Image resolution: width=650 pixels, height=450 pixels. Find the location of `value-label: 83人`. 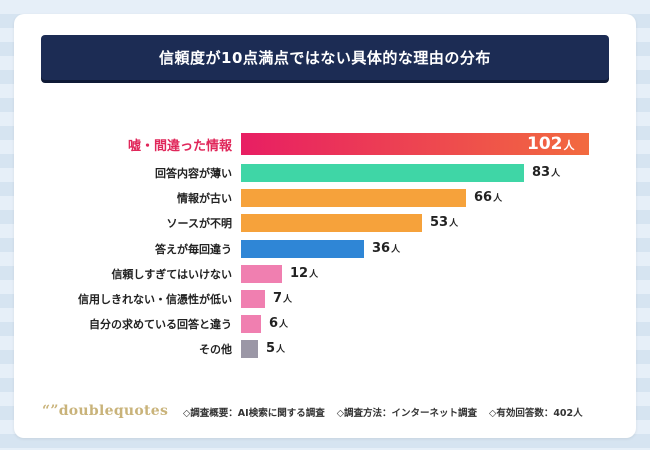

value-label: 83人 is located at coordinates (546, 172).